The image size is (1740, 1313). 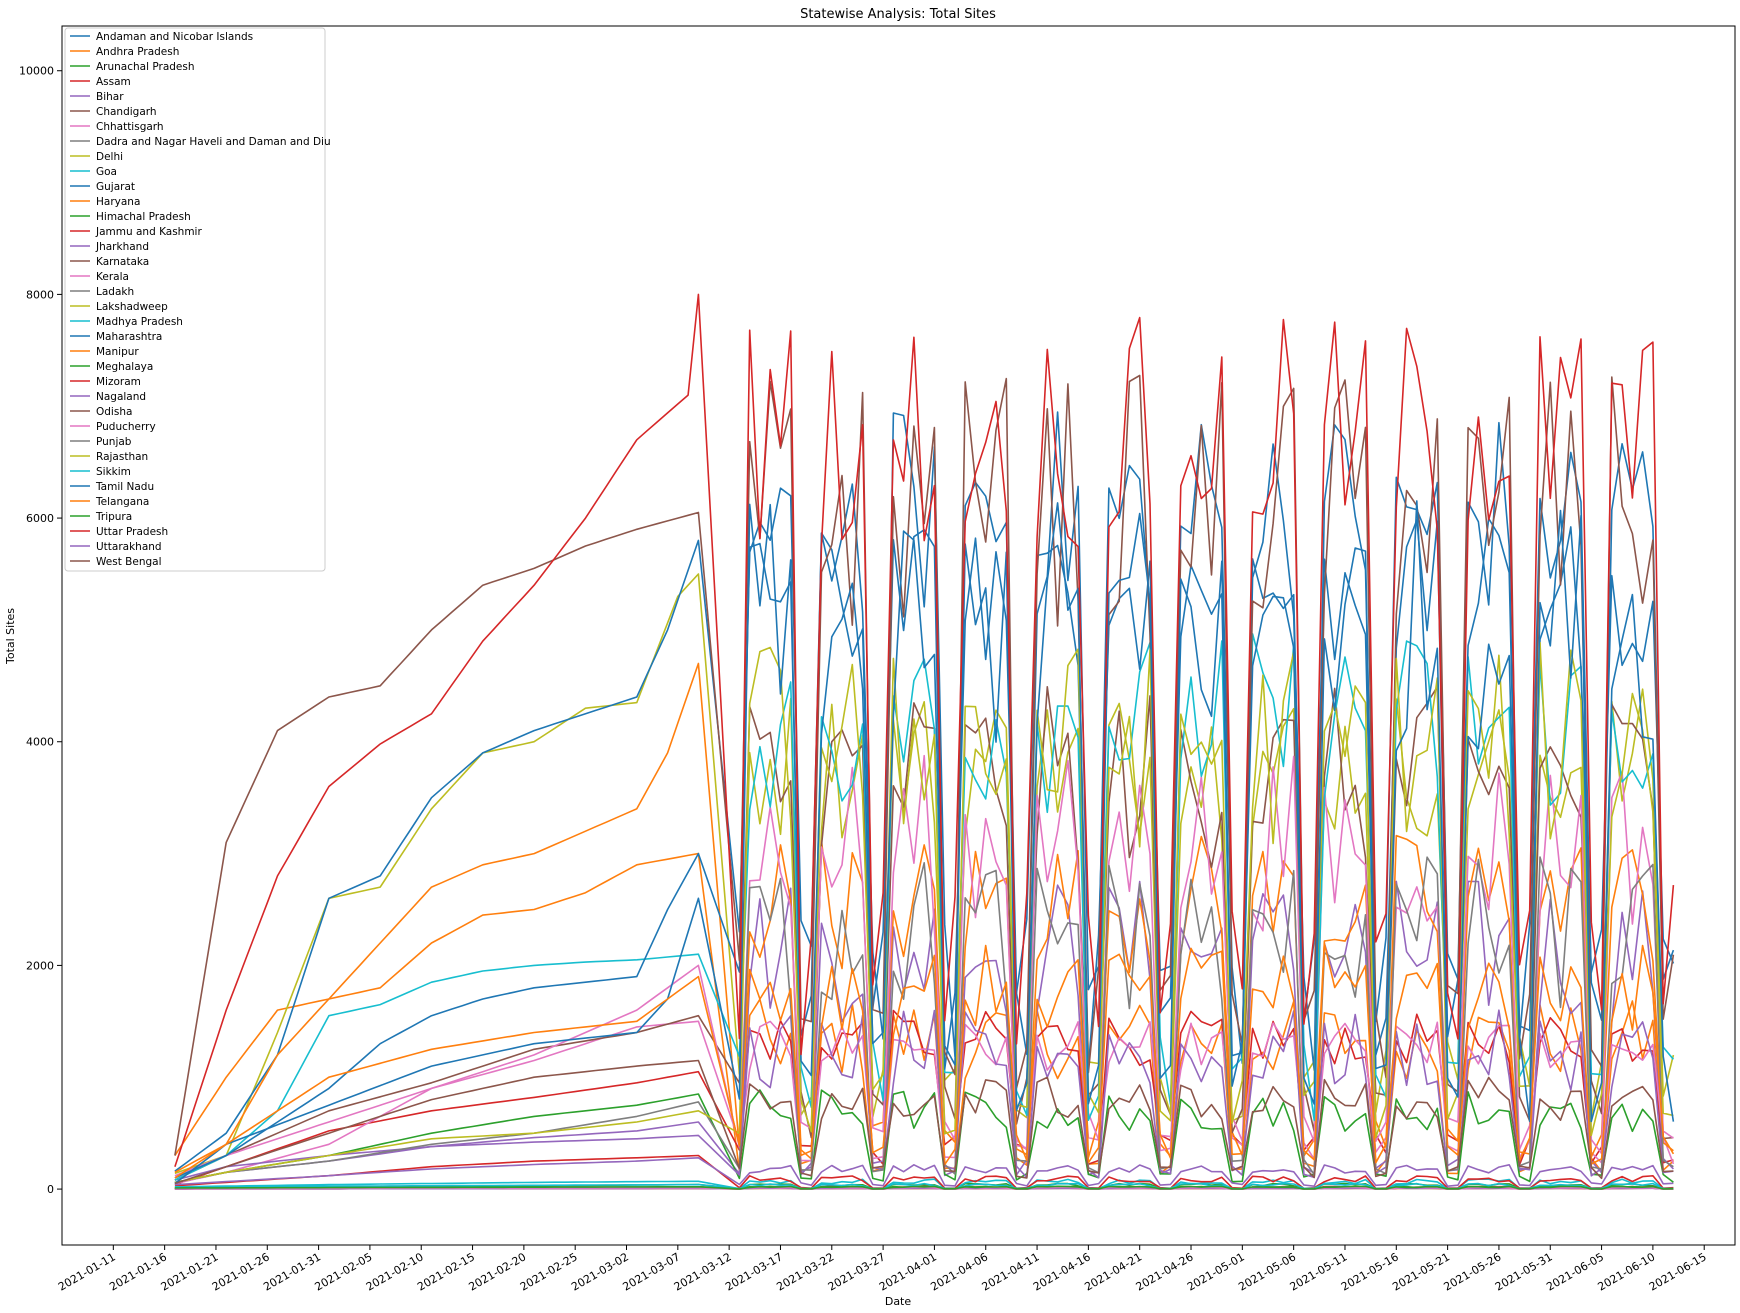 What do you see at coordinates (138, 1271) in the screenshot?
I see `x-tick-label: 2021-01-16` at bounding box center [138, 1271].